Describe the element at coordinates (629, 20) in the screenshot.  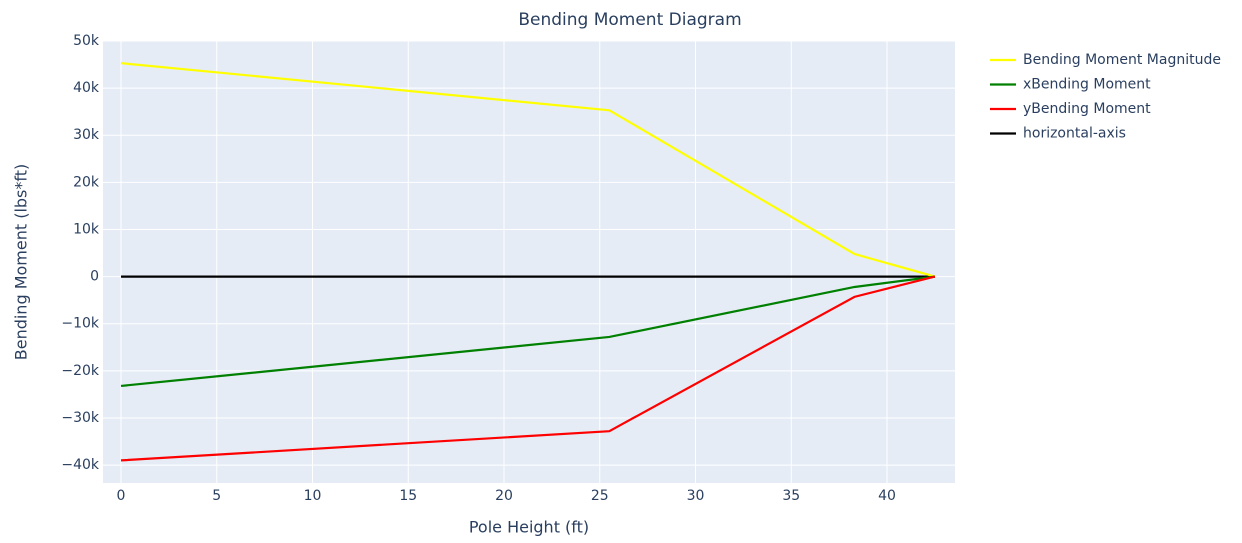
I see `chart-title: Bending Moment Diagram` at that location.